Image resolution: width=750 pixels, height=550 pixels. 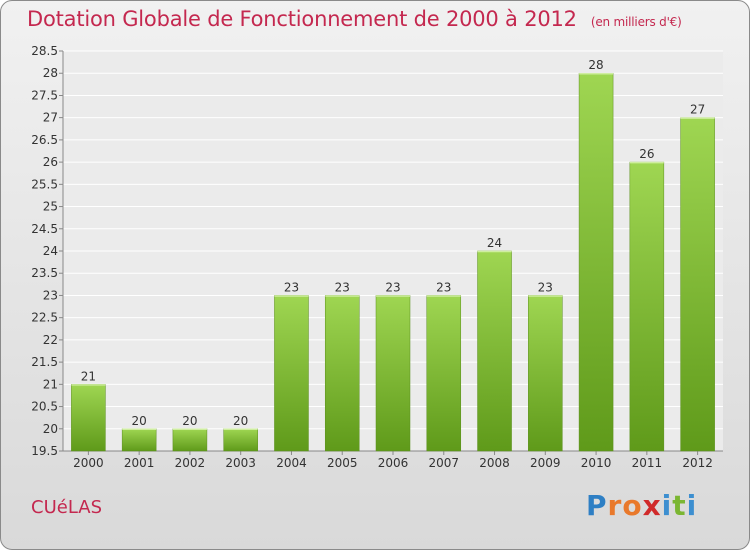 I want to click on y-tick-label: 23, so click(x=50, y=295).